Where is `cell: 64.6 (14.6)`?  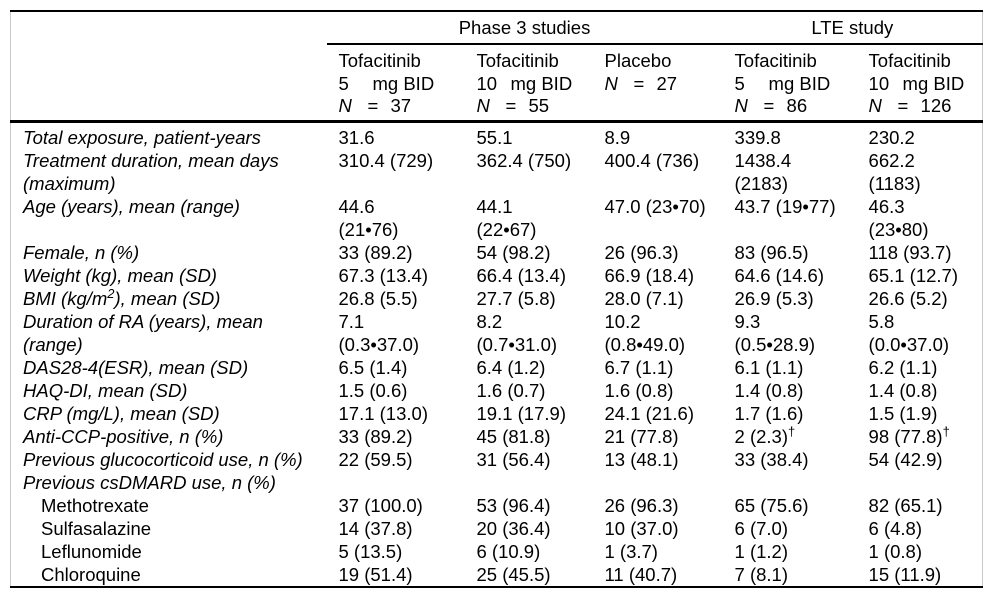 cell: 64.6 (14.6) is located at coordinates (779, 275).